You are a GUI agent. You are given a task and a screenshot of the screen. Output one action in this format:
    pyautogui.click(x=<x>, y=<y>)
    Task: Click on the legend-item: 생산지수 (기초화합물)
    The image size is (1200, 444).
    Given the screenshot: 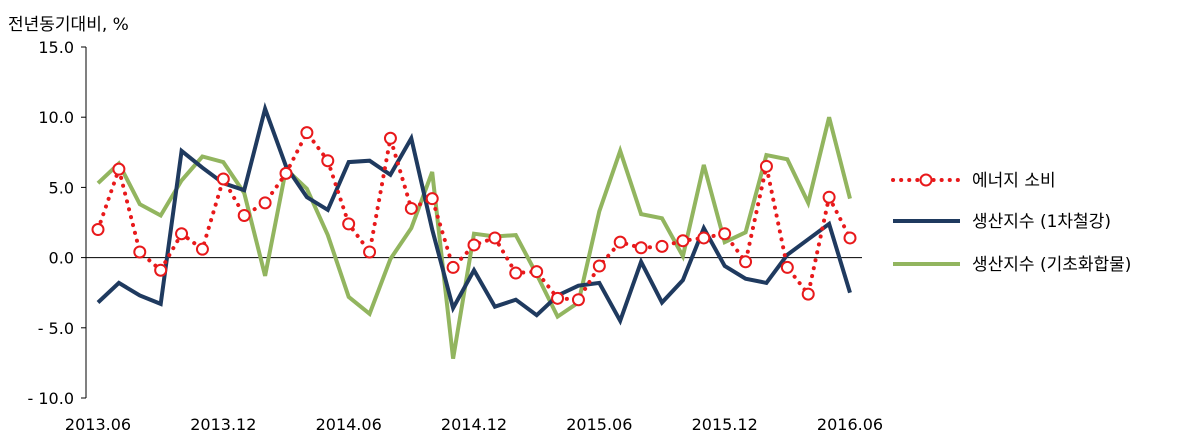 What is the action you would take?
    pyautogui.click(x=1012, y=265)
    